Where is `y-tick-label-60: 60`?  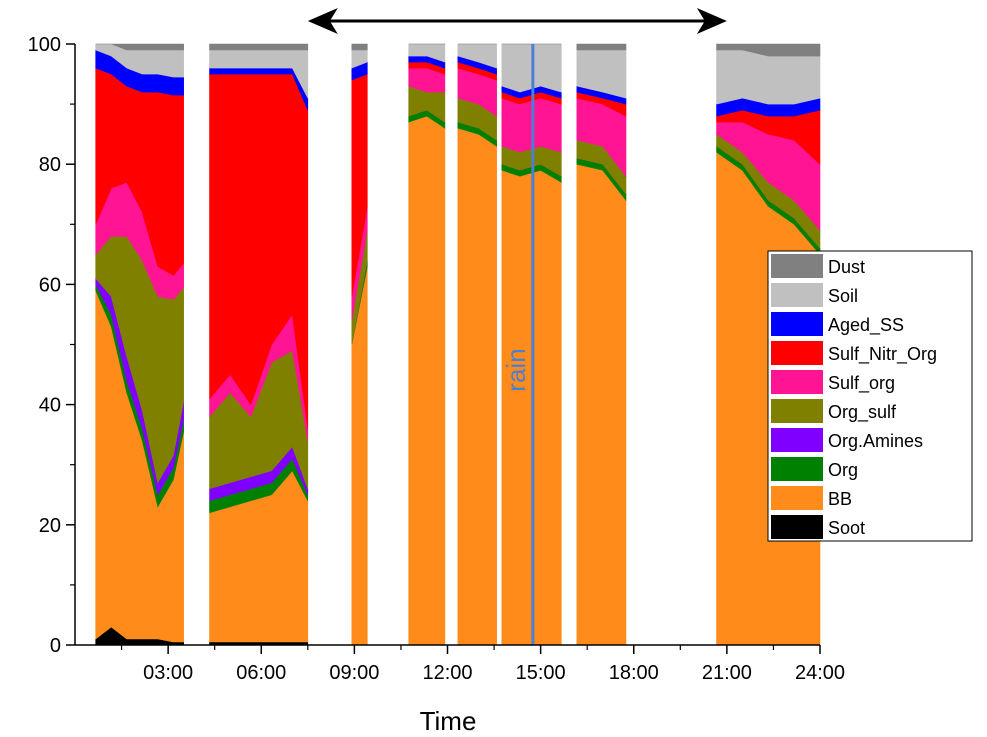
y-tick-label-60: 60 is located at coordinates (50, 285).